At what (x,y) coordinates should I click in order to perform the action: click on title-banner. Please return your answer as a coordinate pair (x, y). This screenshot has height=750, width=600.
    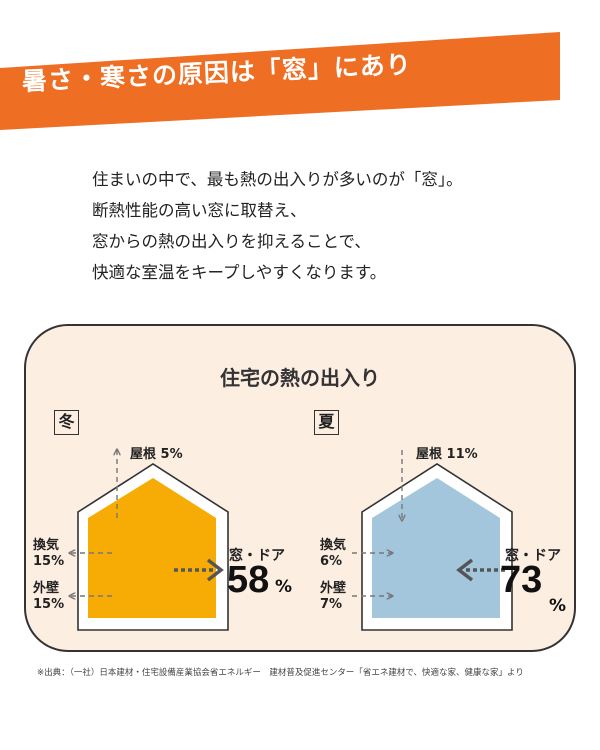
    Looking at the image, I should click on (280, 81).